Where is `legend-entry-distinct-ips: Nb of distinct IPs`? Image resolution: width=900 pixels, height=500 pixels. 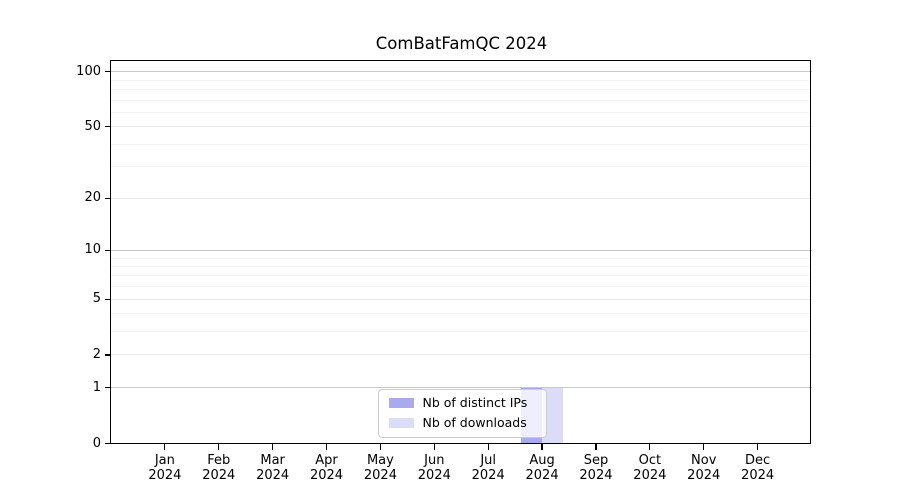
legend-entry-distinct-ips: Nb of distinct IPs is located at coordinates (463, 404).